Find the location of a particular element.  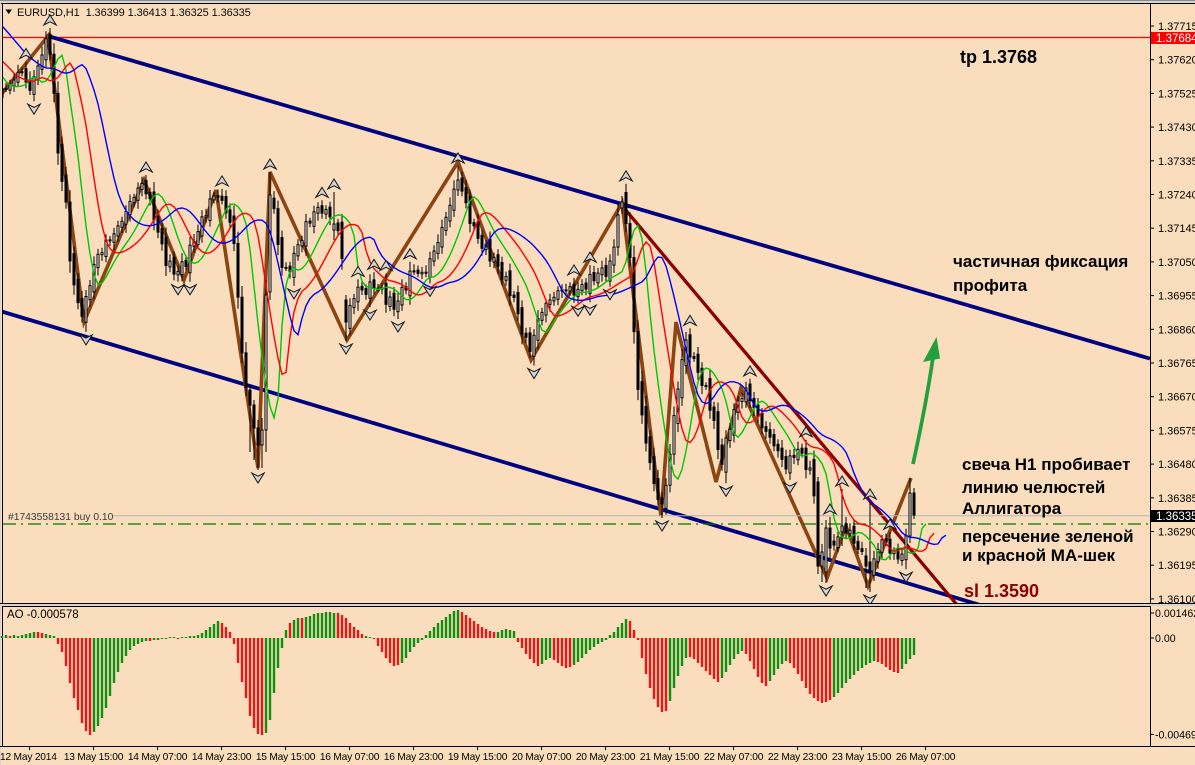

svg-text: 1.36575 is located at coordinates (1176, 431).